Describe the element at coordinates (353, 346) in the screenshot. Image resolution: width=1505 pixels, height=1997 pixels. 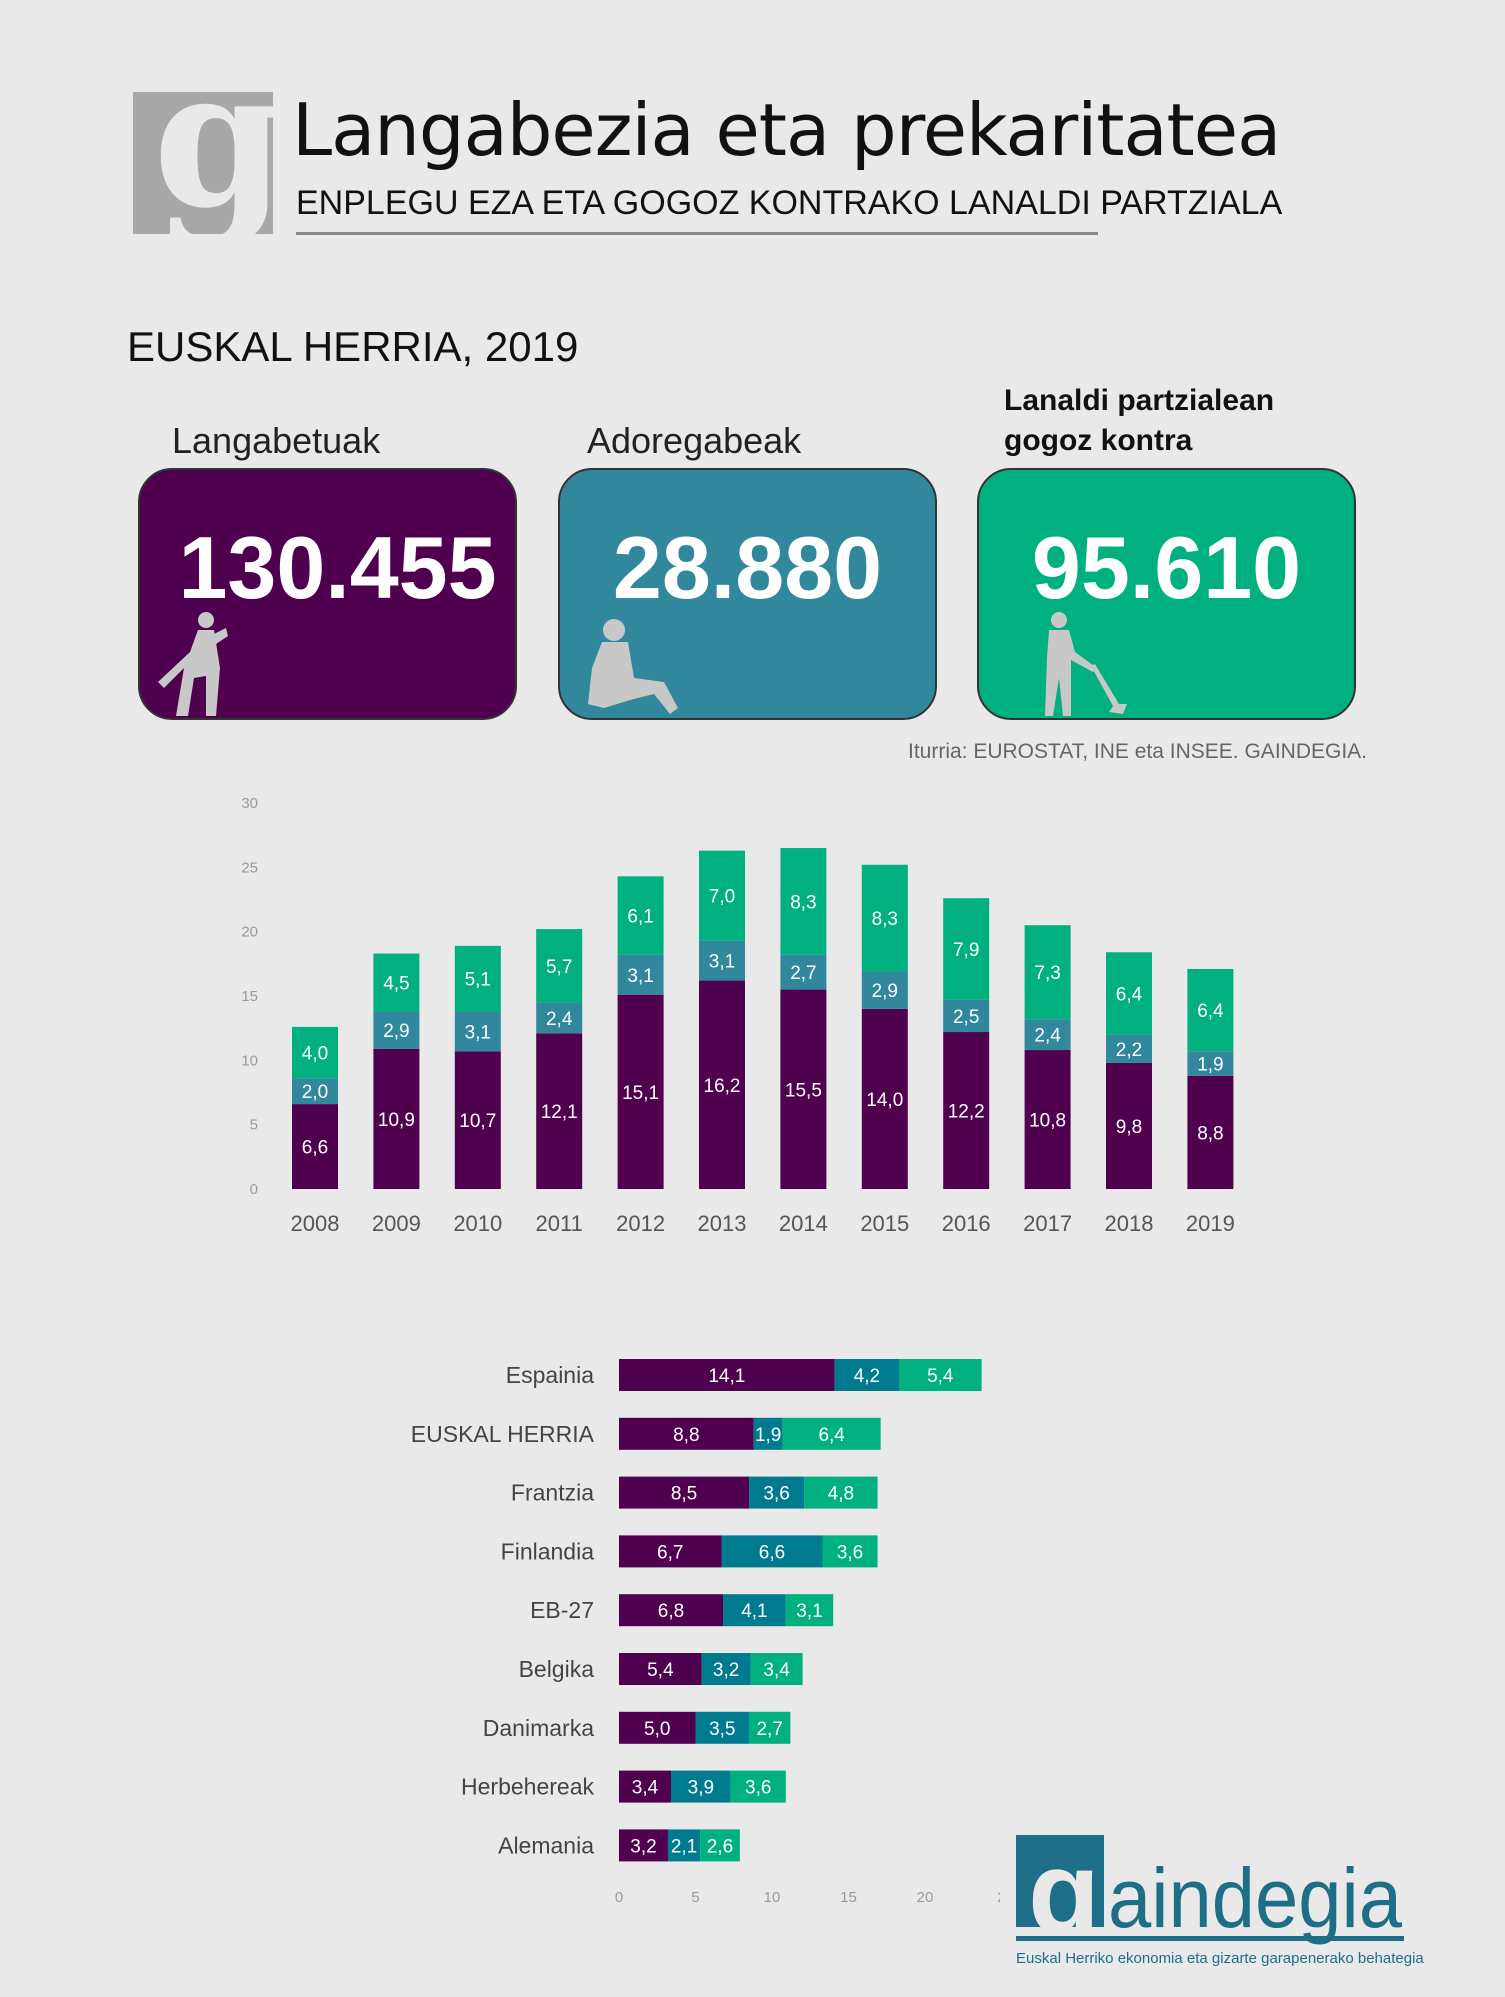
I see `region-heading: EUSKAL HERRIA, 2019` at that location.